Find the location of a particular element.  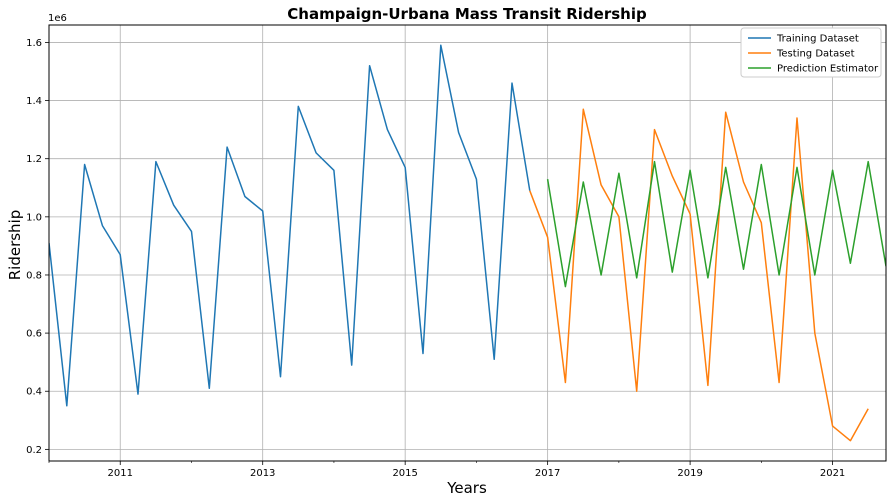

x-tick-label: 2015 is located at coordinates (404, 473).